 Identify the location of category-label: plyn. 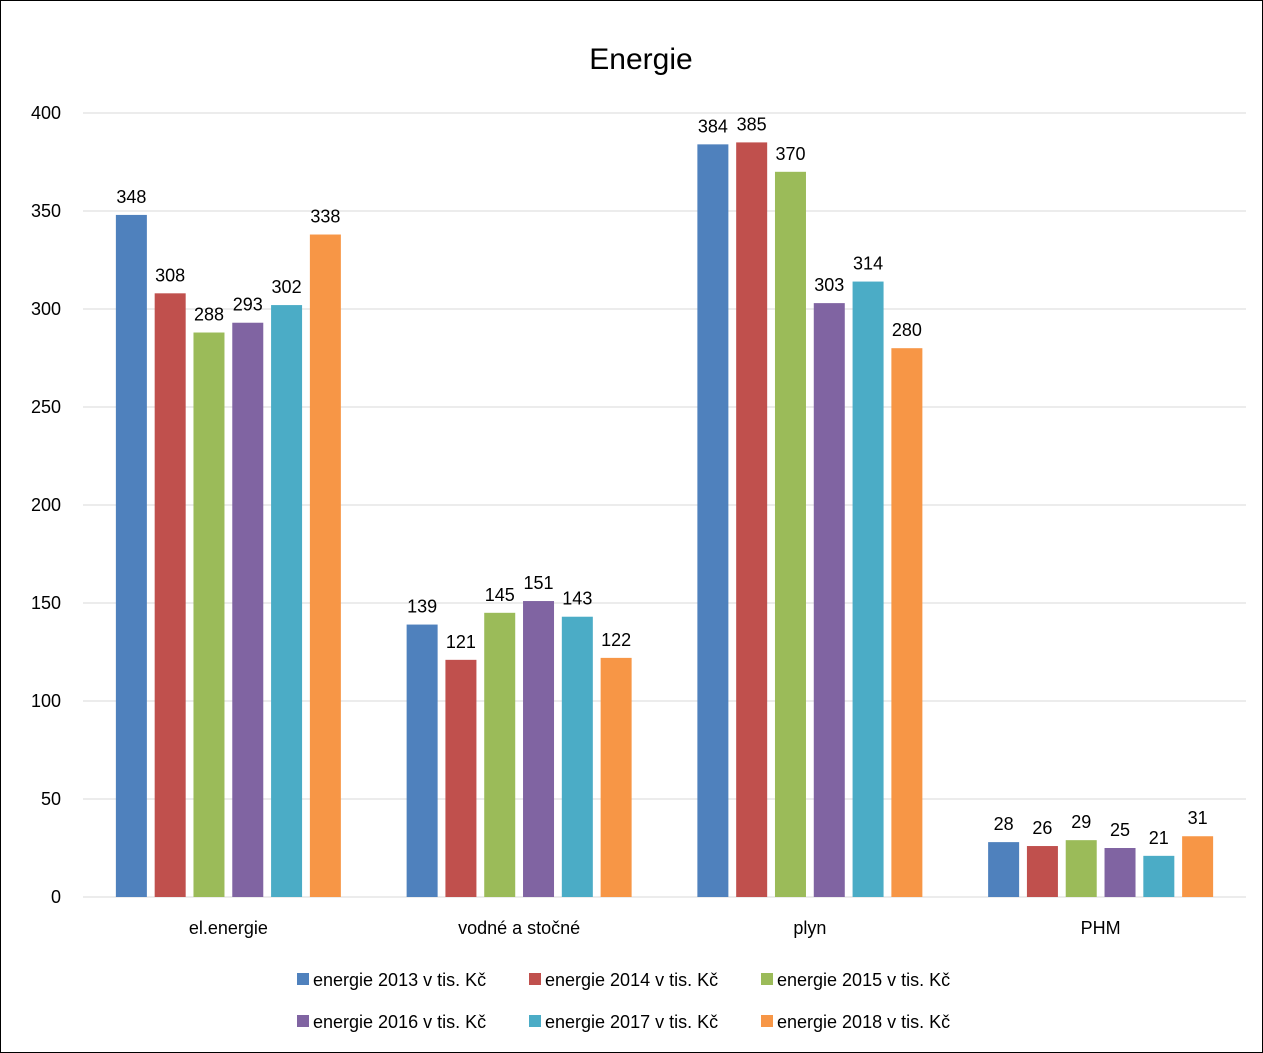
(809, 928).